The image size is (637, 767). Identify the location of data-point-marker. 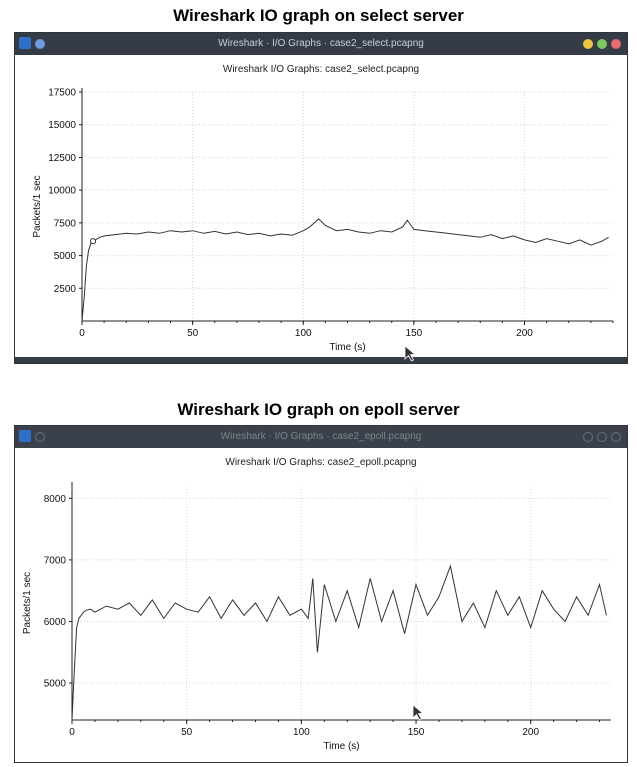
(93, 241).